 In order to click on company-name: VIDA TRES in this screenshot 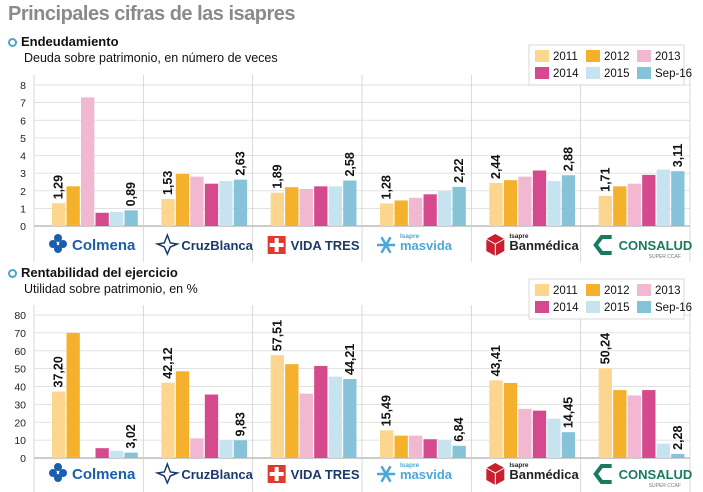, I will do `click(325, 474)`.